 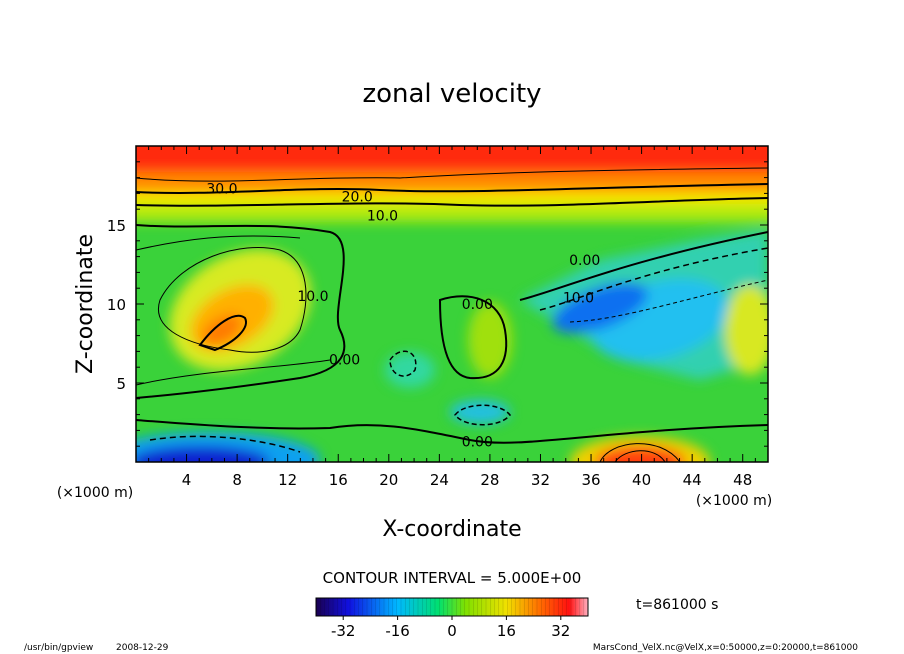 What do you see at coordinates (742, 480) in the screenshot?
I see `x-tick-label: 48` at bounding box center [742, 480].